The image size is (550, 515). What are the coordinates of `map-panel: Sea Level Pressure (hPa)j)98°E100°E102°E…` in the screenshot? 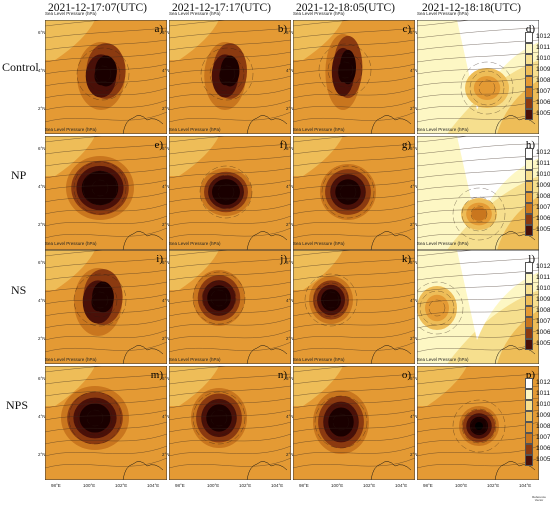 It's located at (226, 306).